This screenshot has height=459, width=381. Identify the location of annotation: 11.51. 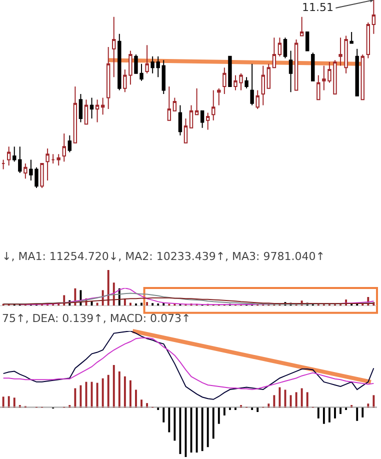
(318, 7).